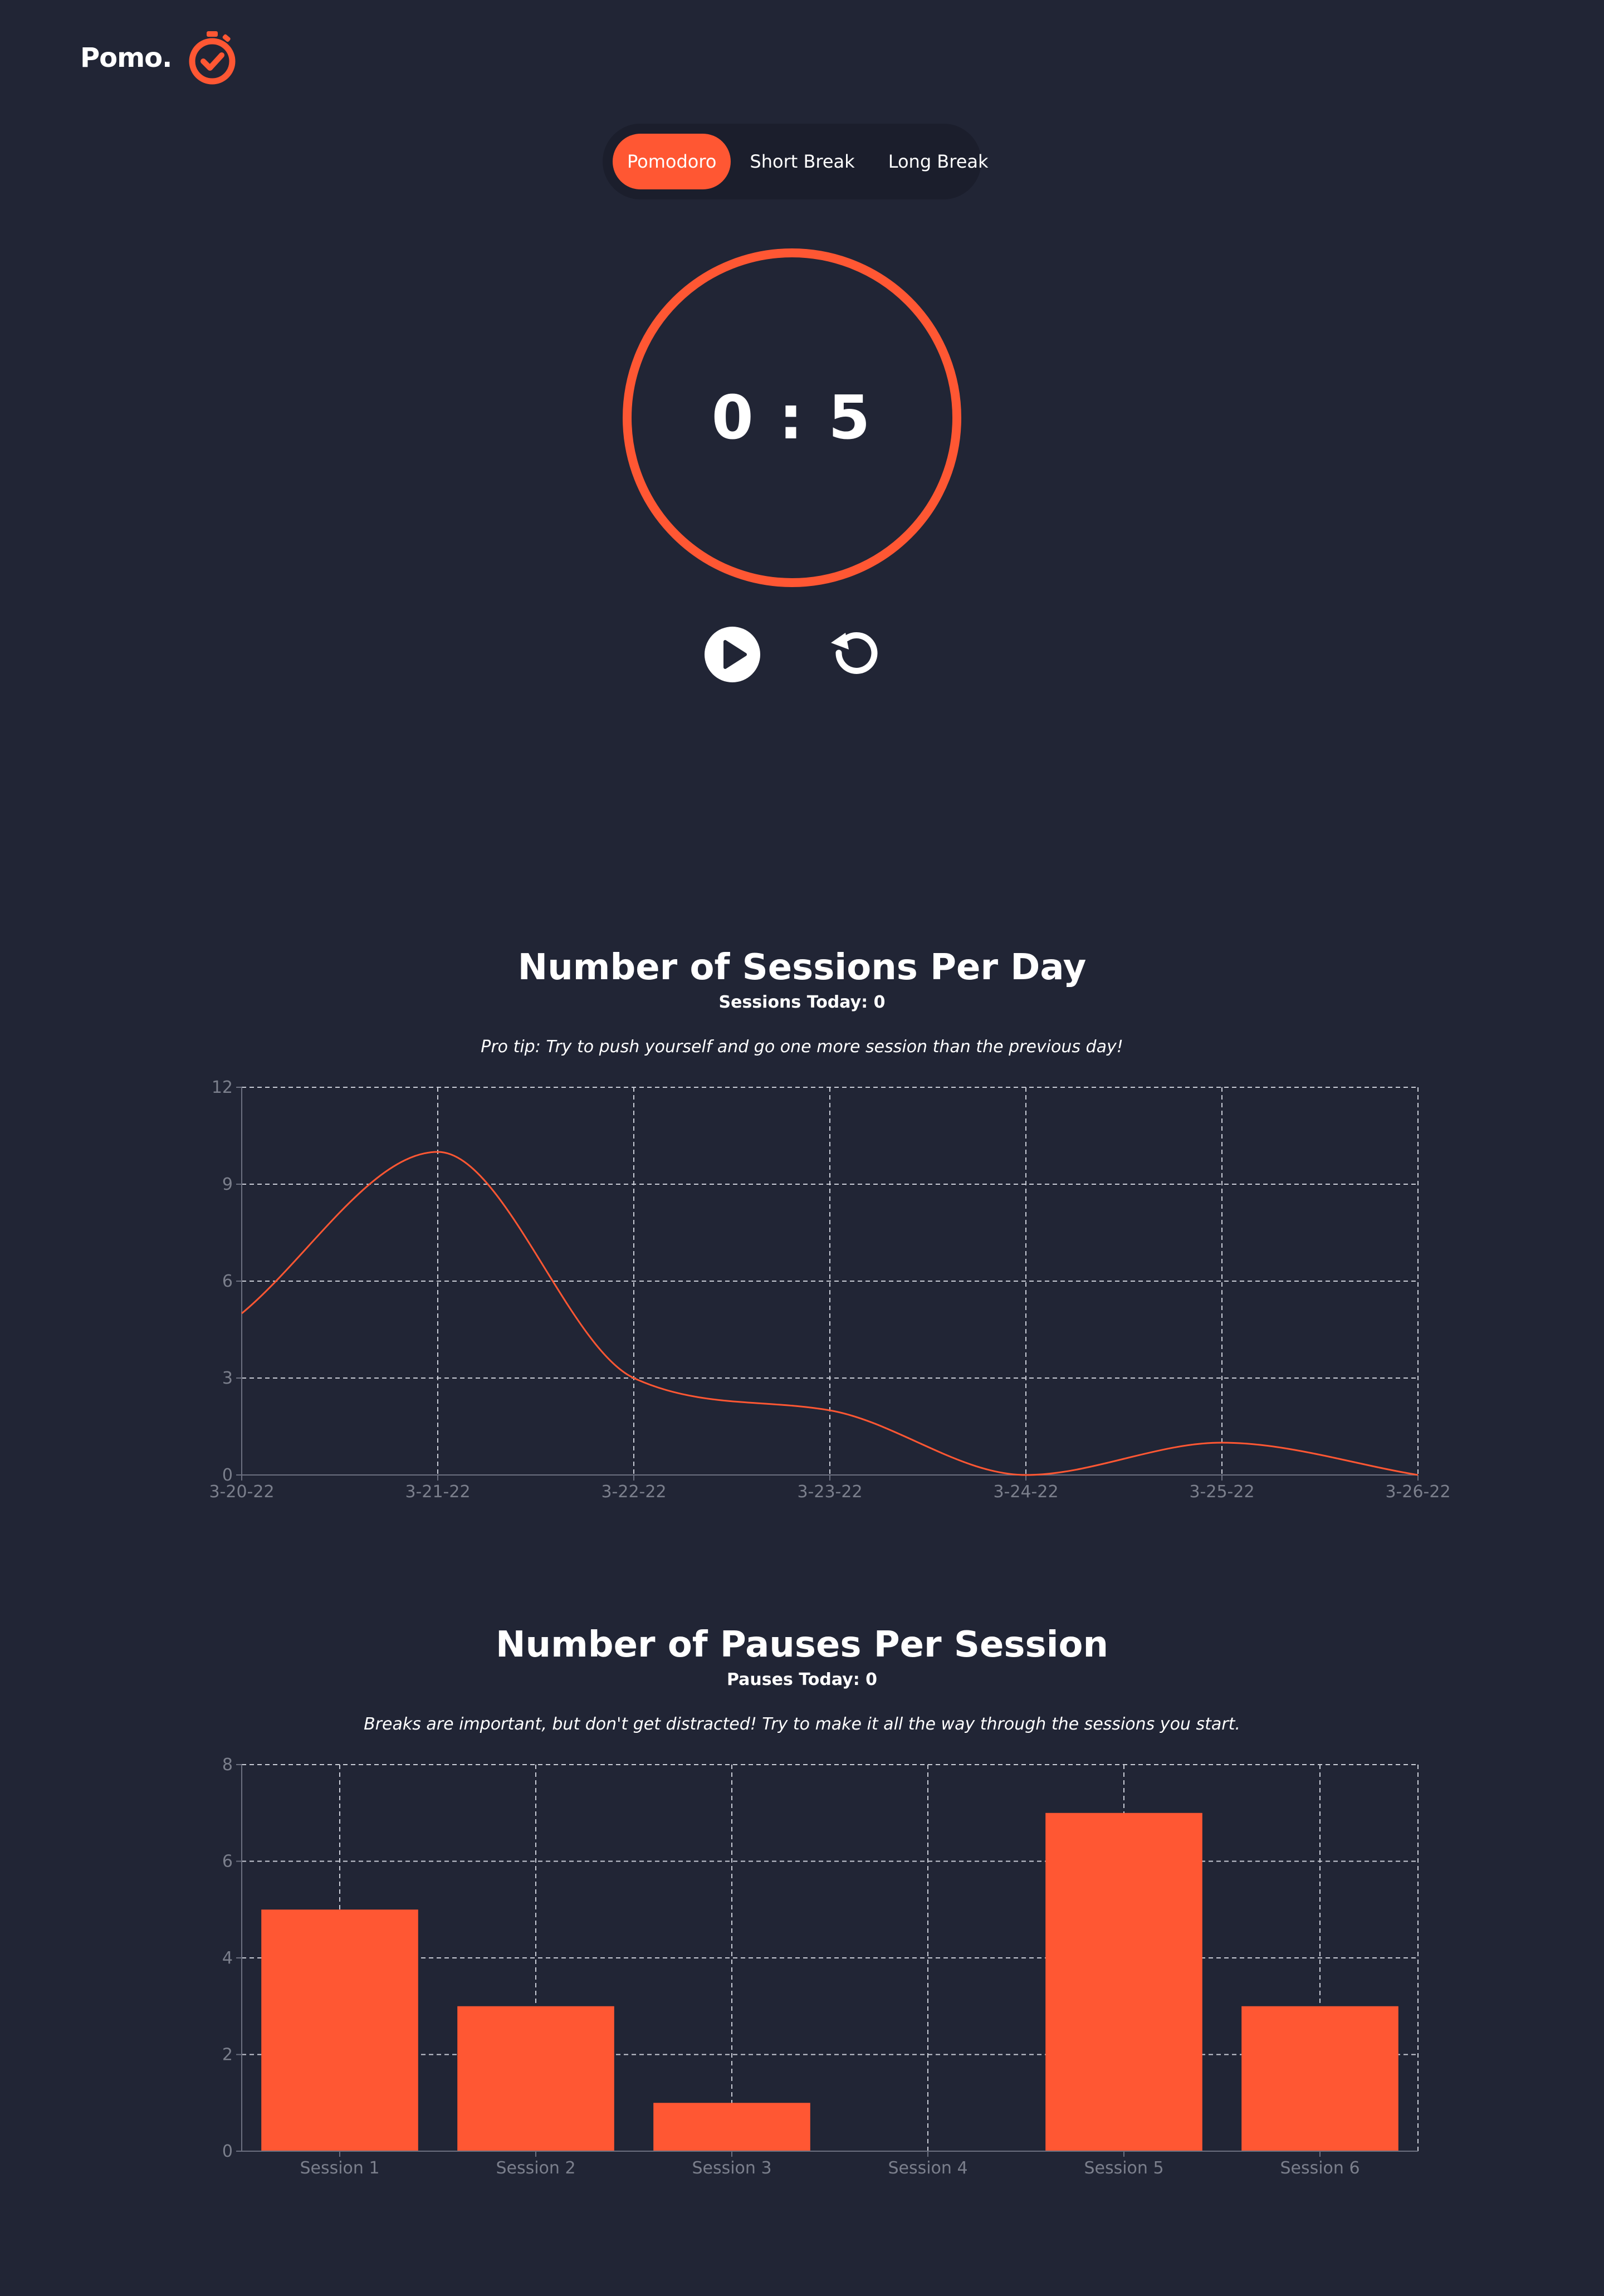 Image resolution: width=1604 pixels, height=2296 pixels. I want to click on y-tick-label: 8, so click(227, 1765).